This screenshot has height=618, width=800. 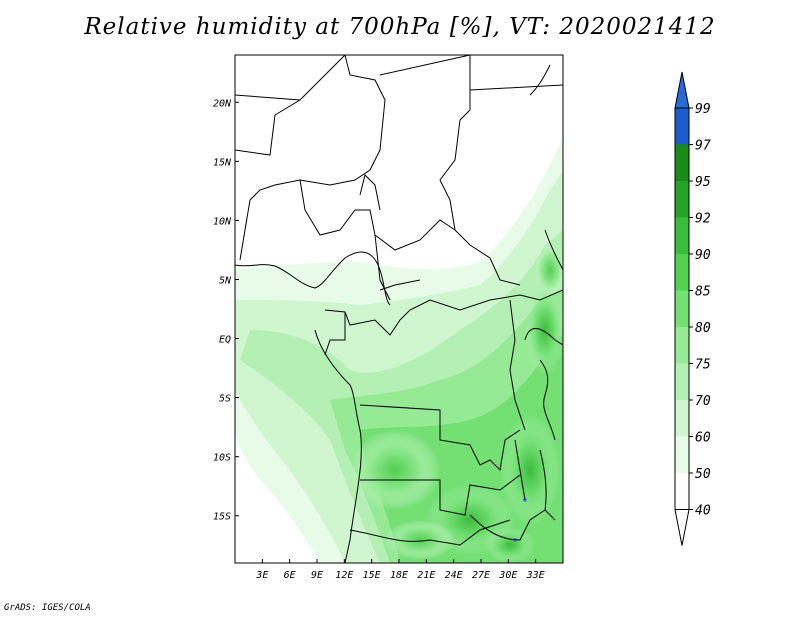 What do you see at coordinates (399, 575) in the screenshot?
I see `lon-tick-label: 18E` at bounding box center [399, 575].